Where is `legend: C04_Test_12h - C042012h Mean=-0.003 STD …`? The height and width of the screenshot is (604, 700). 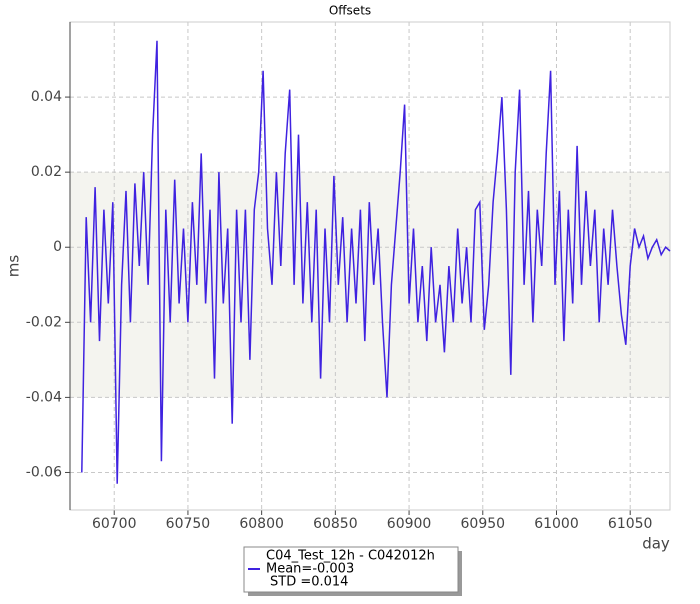
legend: C04_Test_12h - C042012h Mean=-0.003 STD … is located at coordinates (352, 571).